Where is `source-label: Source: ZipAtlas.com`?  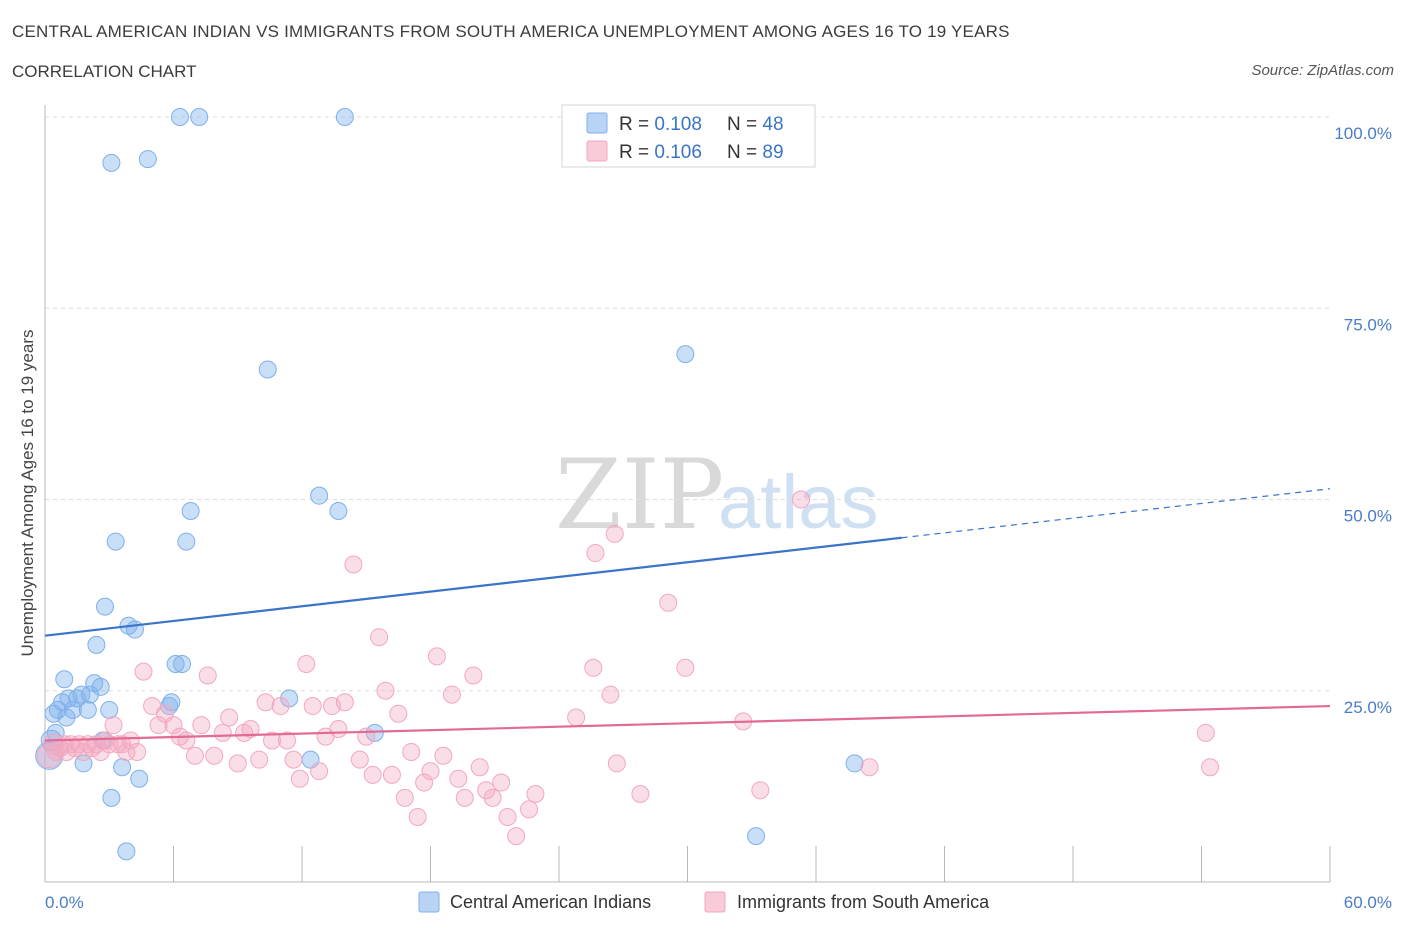 source-label: Source: ZipAtlas.com is located at coordinates (1322, 70).